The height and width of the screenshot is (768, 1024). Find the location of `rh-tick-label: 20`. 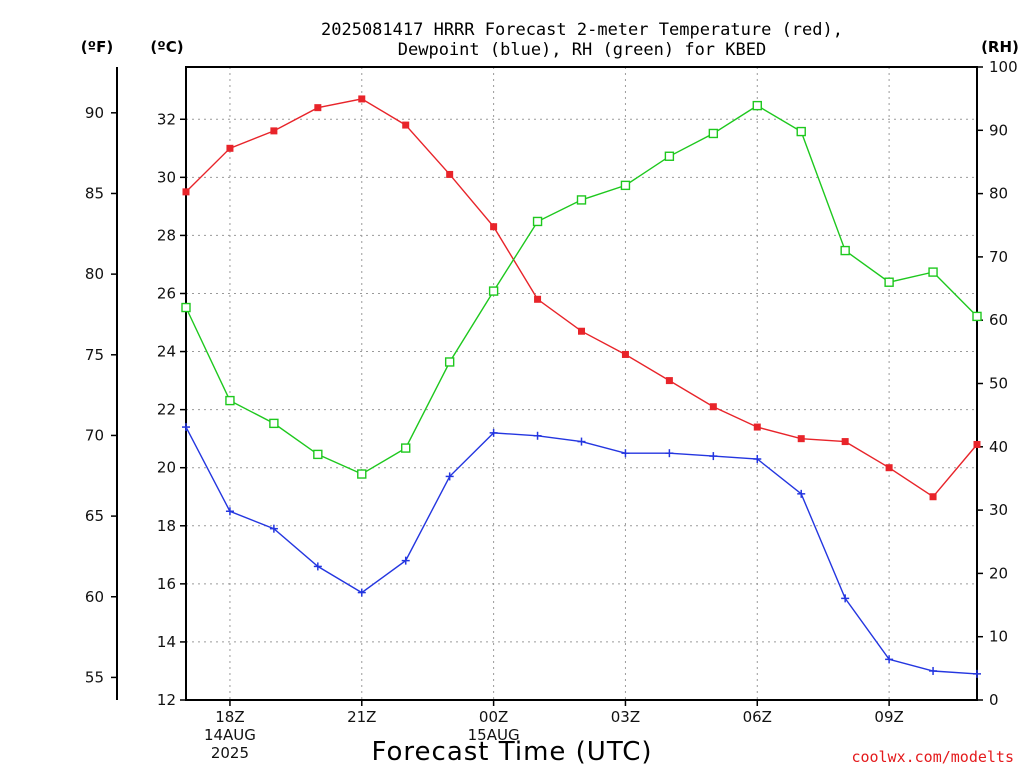

rh-tick-label: 20 is located at coordinates (998, 573).